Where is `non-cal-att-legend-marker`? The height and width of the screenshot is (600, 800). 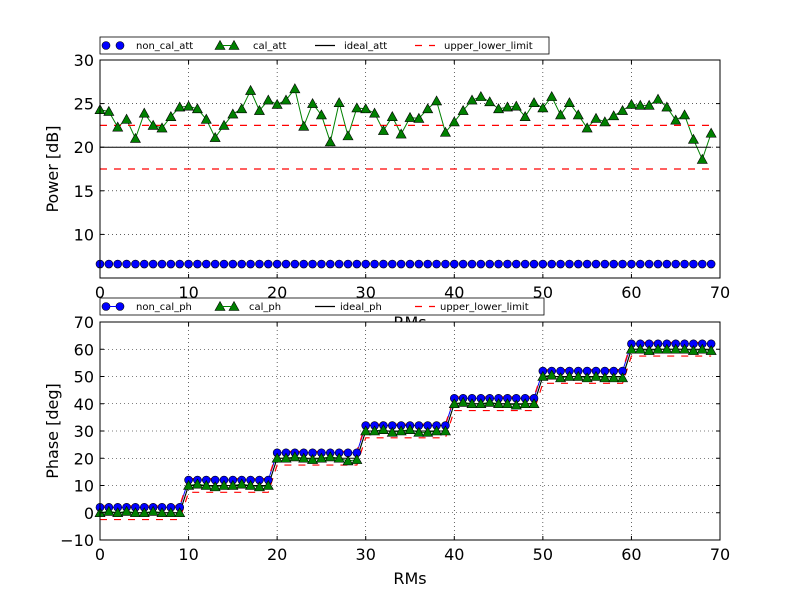
non-cal-att-legend-marker is located at coordinates (106, 45).